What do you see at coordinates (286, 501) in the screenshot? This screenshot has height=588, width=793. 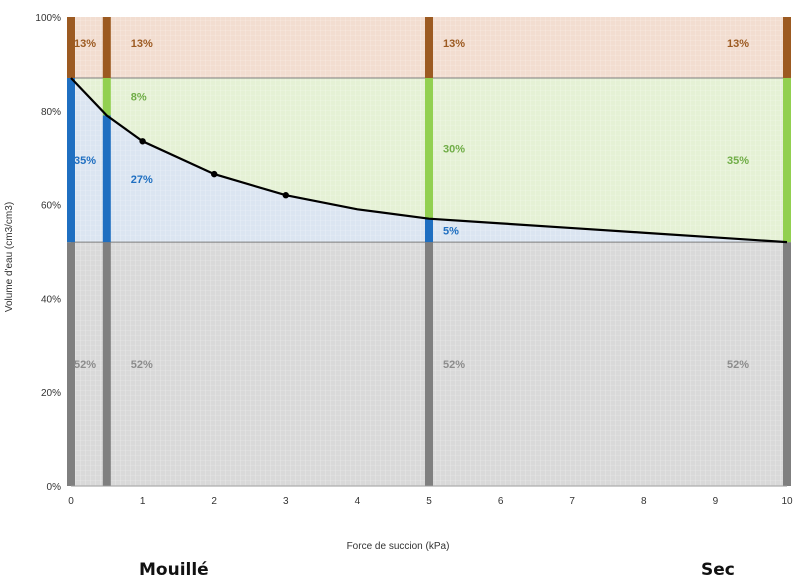 I see `x-tick-label: 3` at bounding box center [286, 501].